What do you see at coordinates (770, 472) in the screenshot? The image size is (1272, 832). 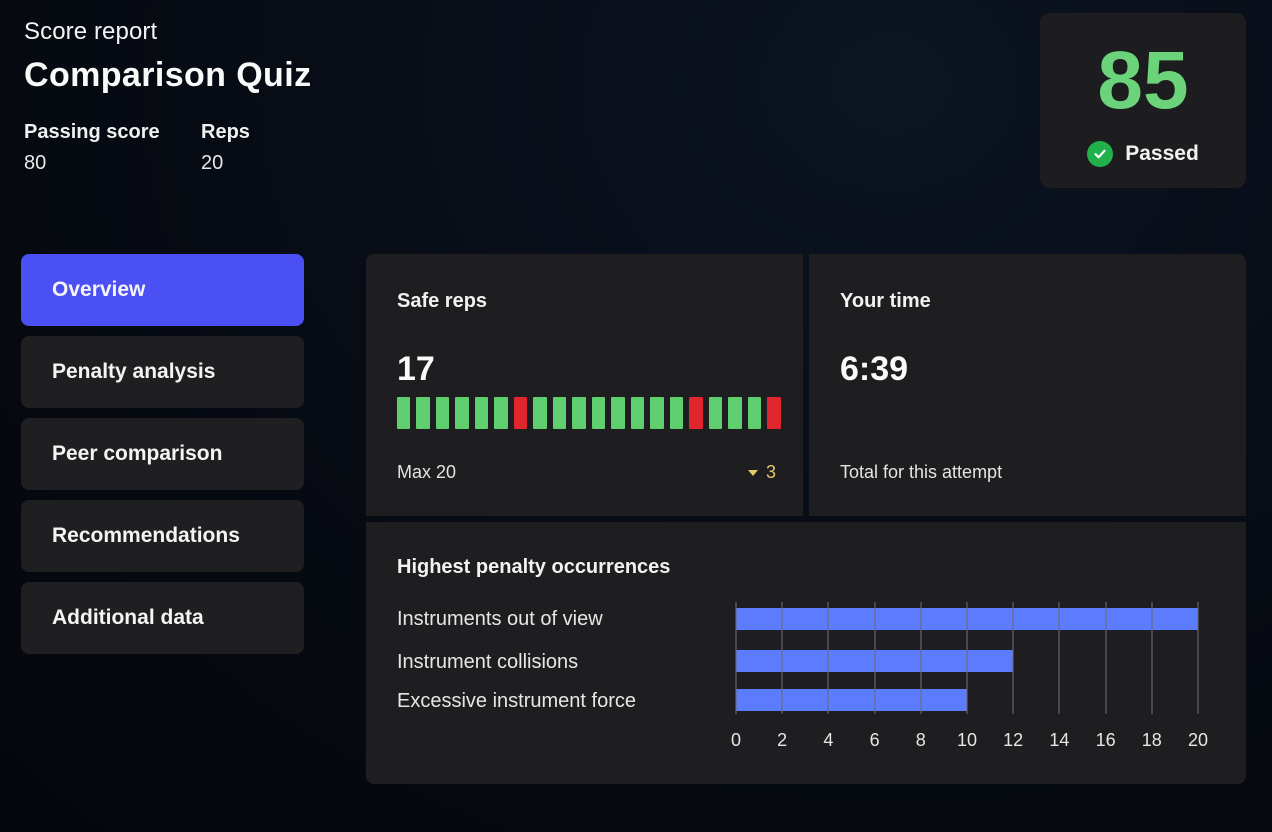 I see `delta-value: 3` at bounding box center [770, 472].